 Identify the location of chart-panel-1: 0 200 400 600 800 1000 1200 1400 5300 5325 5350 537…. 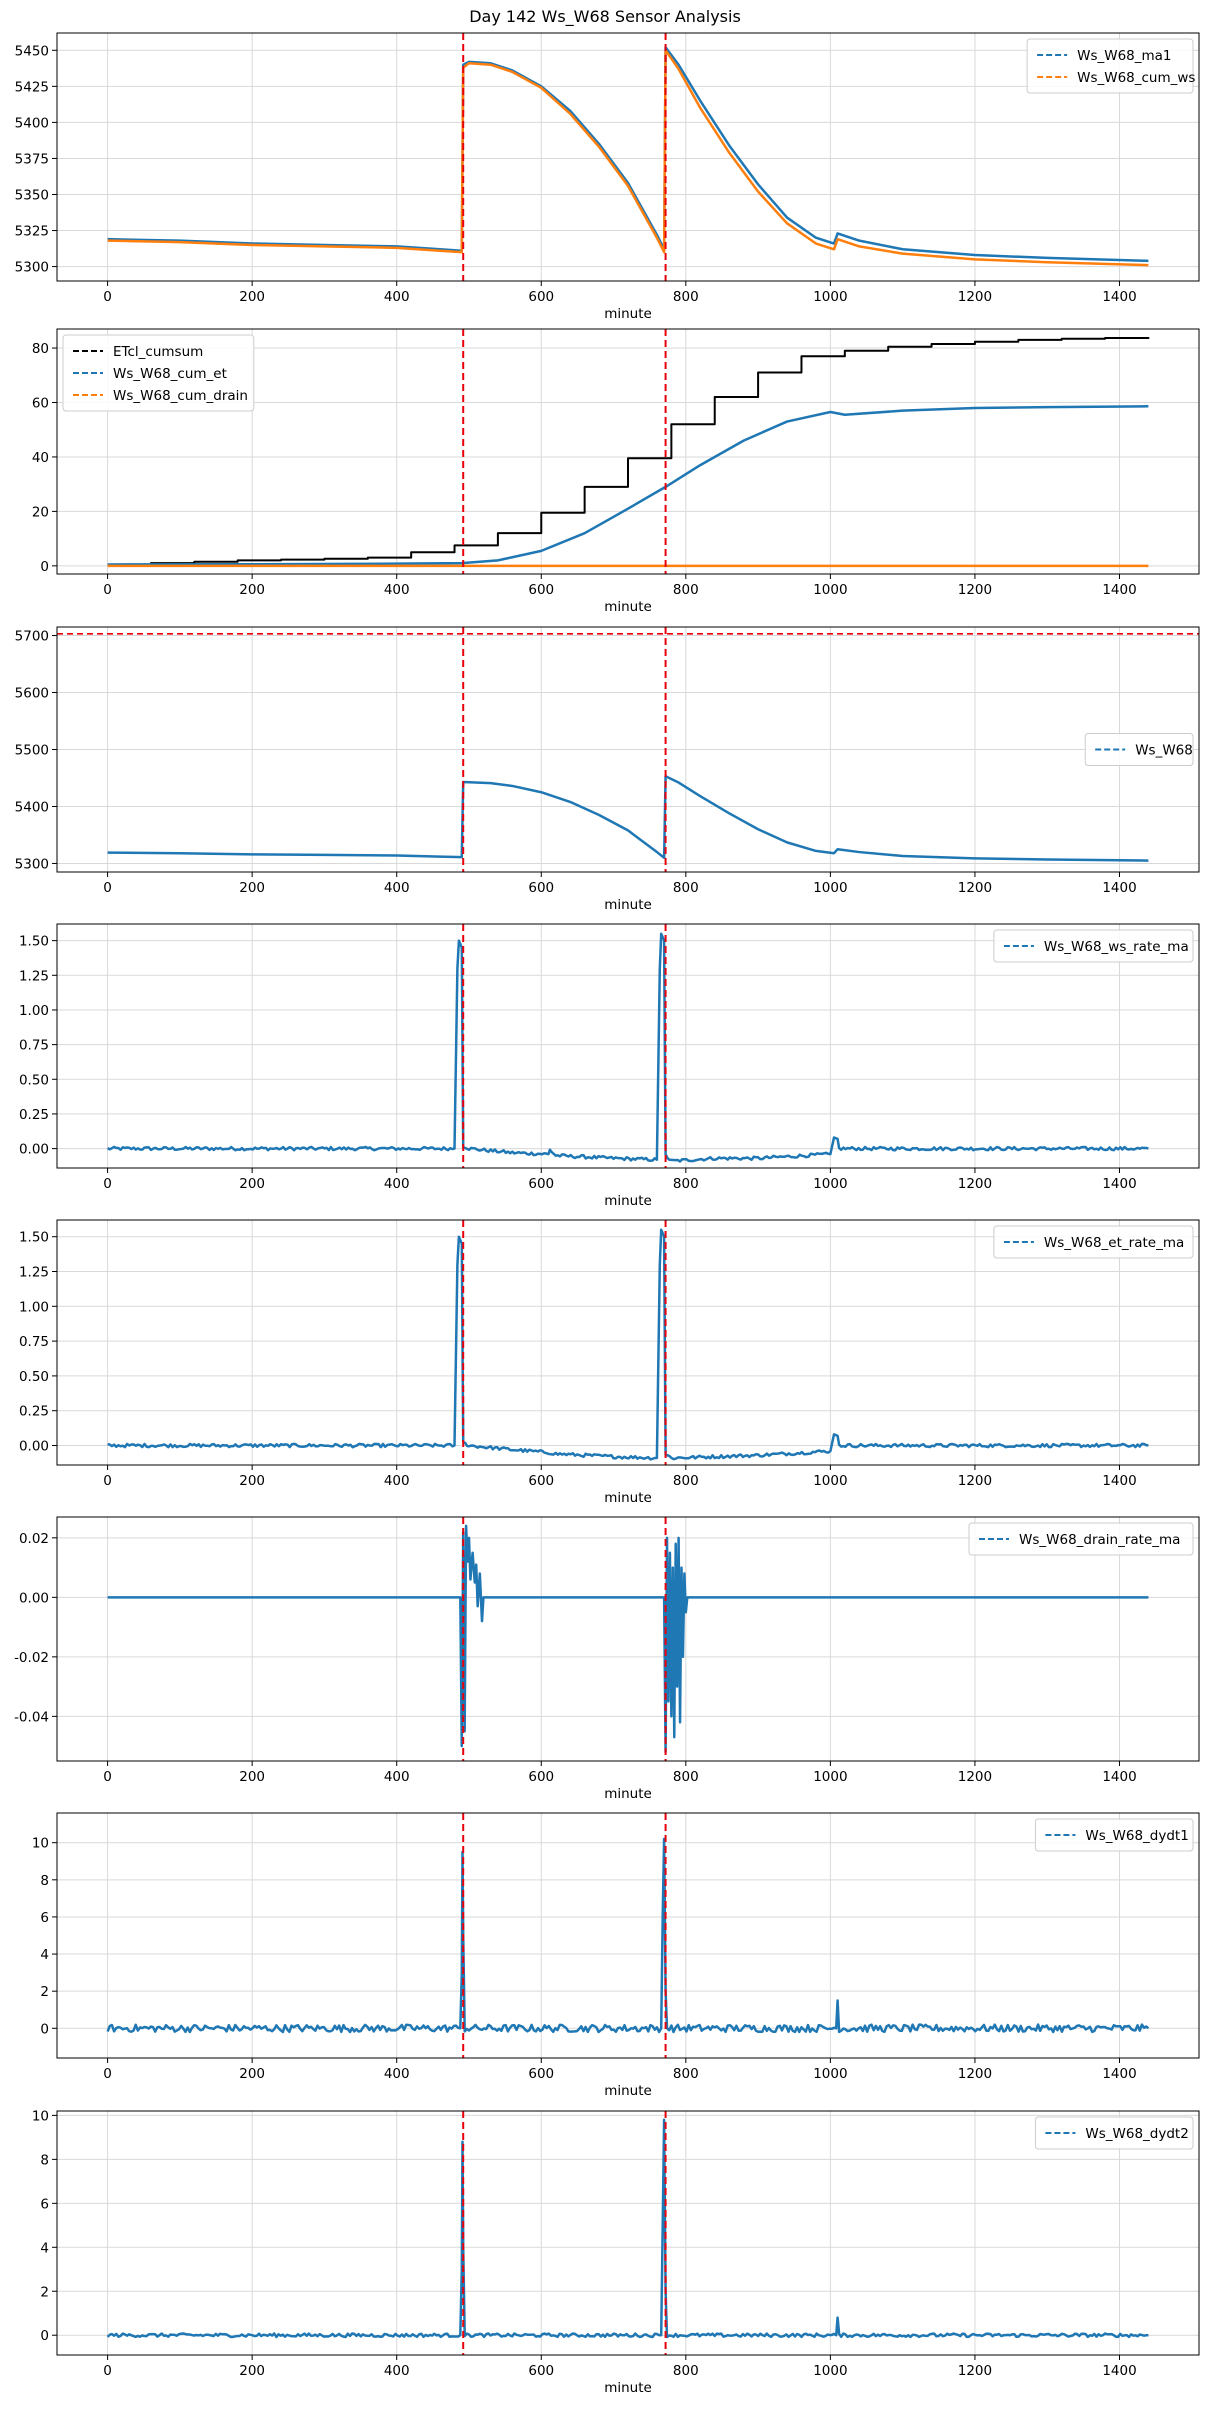
(607, 177).